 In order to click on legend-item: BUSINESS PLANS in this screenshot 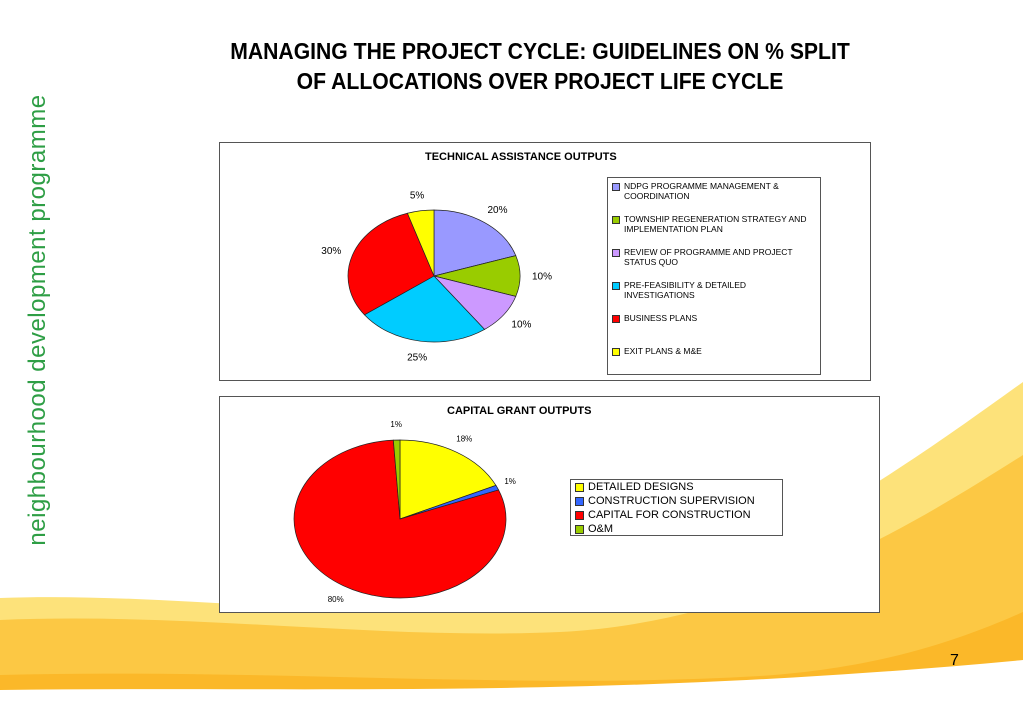, I will do `click(715, 318)`.